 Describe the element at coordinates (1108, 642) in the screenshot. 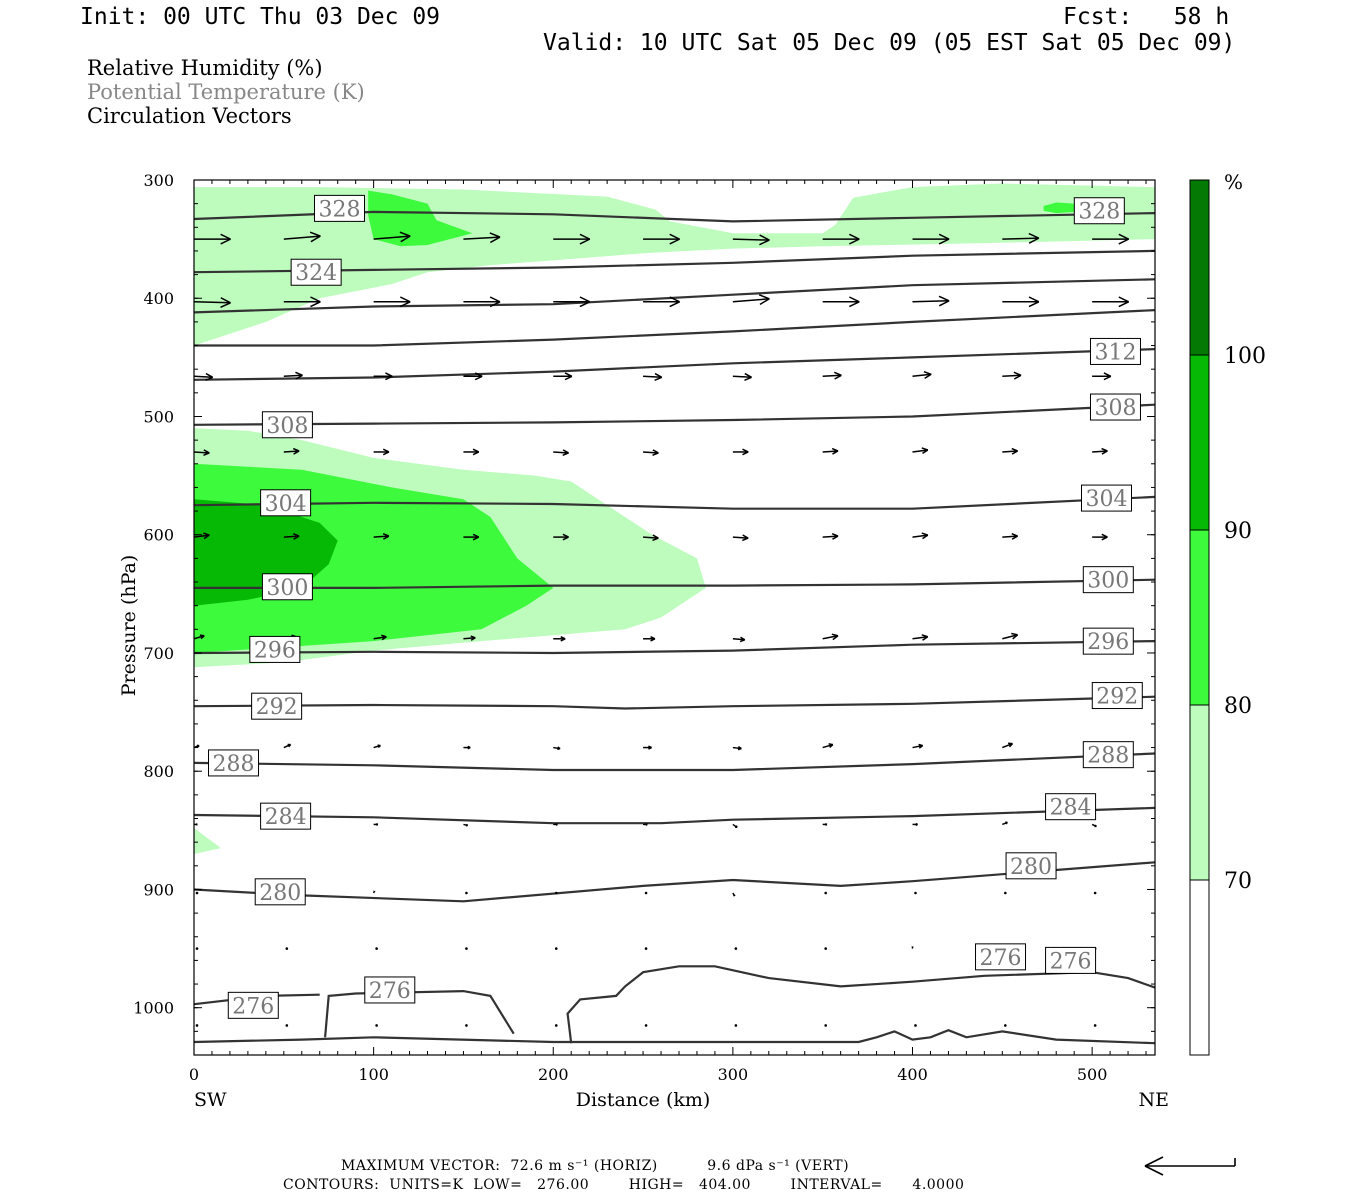

I see `theta-label-text: 296` at that location.